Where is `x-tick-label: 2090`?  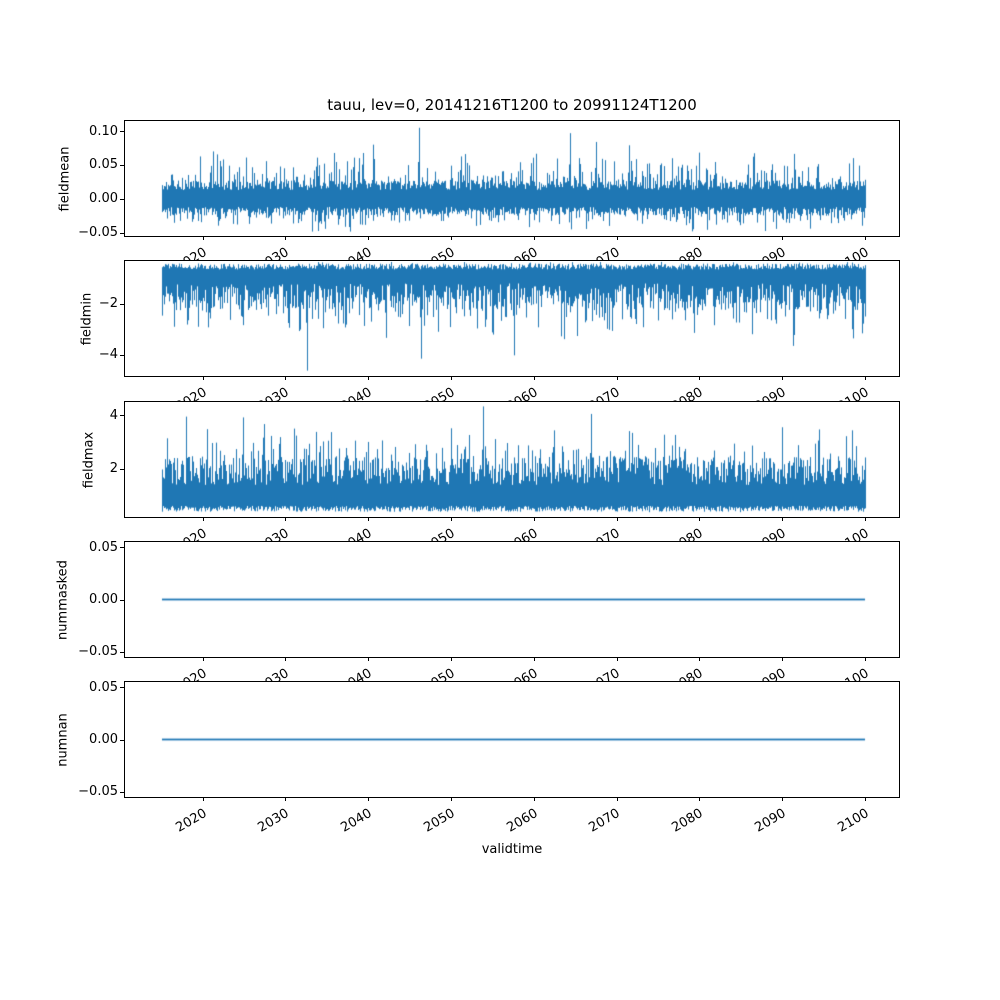
x-tick-label: 2090 is located at coordinates (770, 821).